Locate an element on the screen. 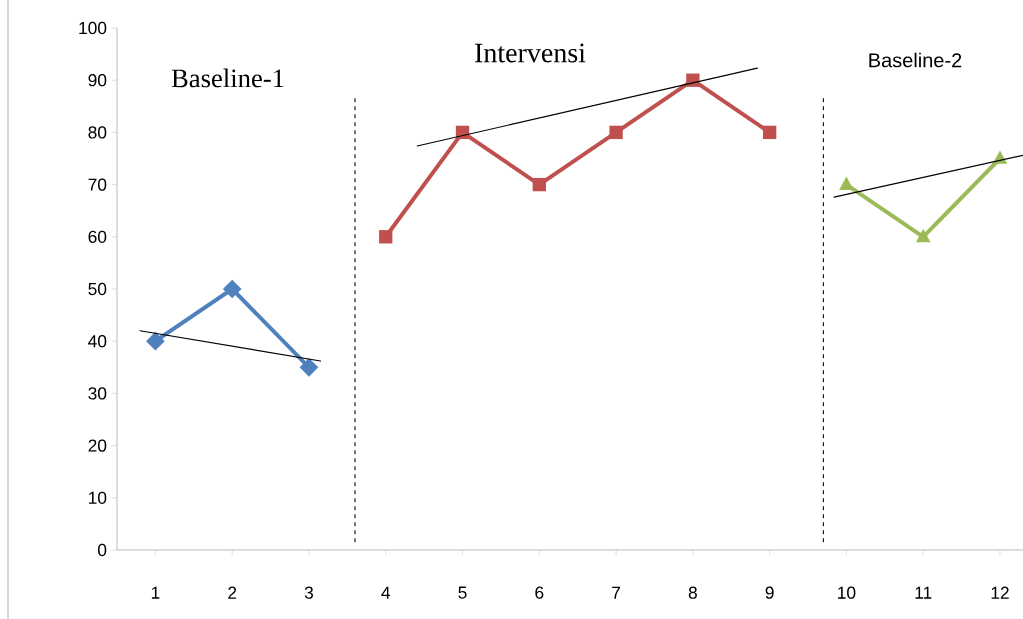 Image resolution: width=1023 pixels, height=619 pixels. x-tick-label: 12 is located at coordinates (1000, 592).